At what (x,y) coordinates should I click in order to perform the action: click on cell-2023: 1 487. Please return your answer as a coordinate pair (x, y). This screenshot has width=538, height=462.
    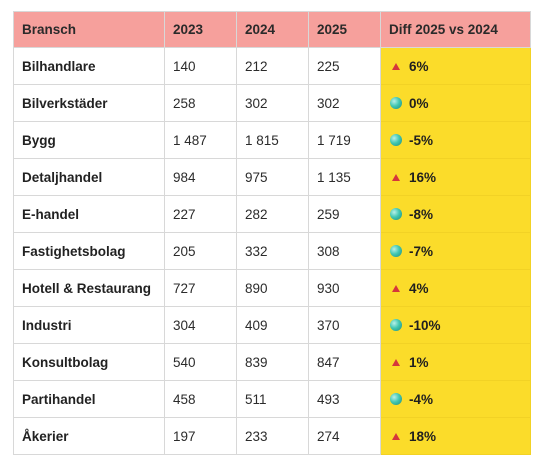
    Looking at the image, I should click on (200, 140).